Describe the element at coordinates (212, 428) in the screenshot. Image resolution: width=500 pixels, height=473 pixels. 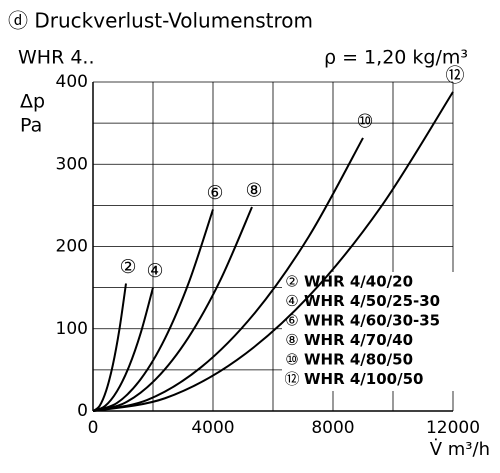
I see `x-tick-label: 4000` at that location.